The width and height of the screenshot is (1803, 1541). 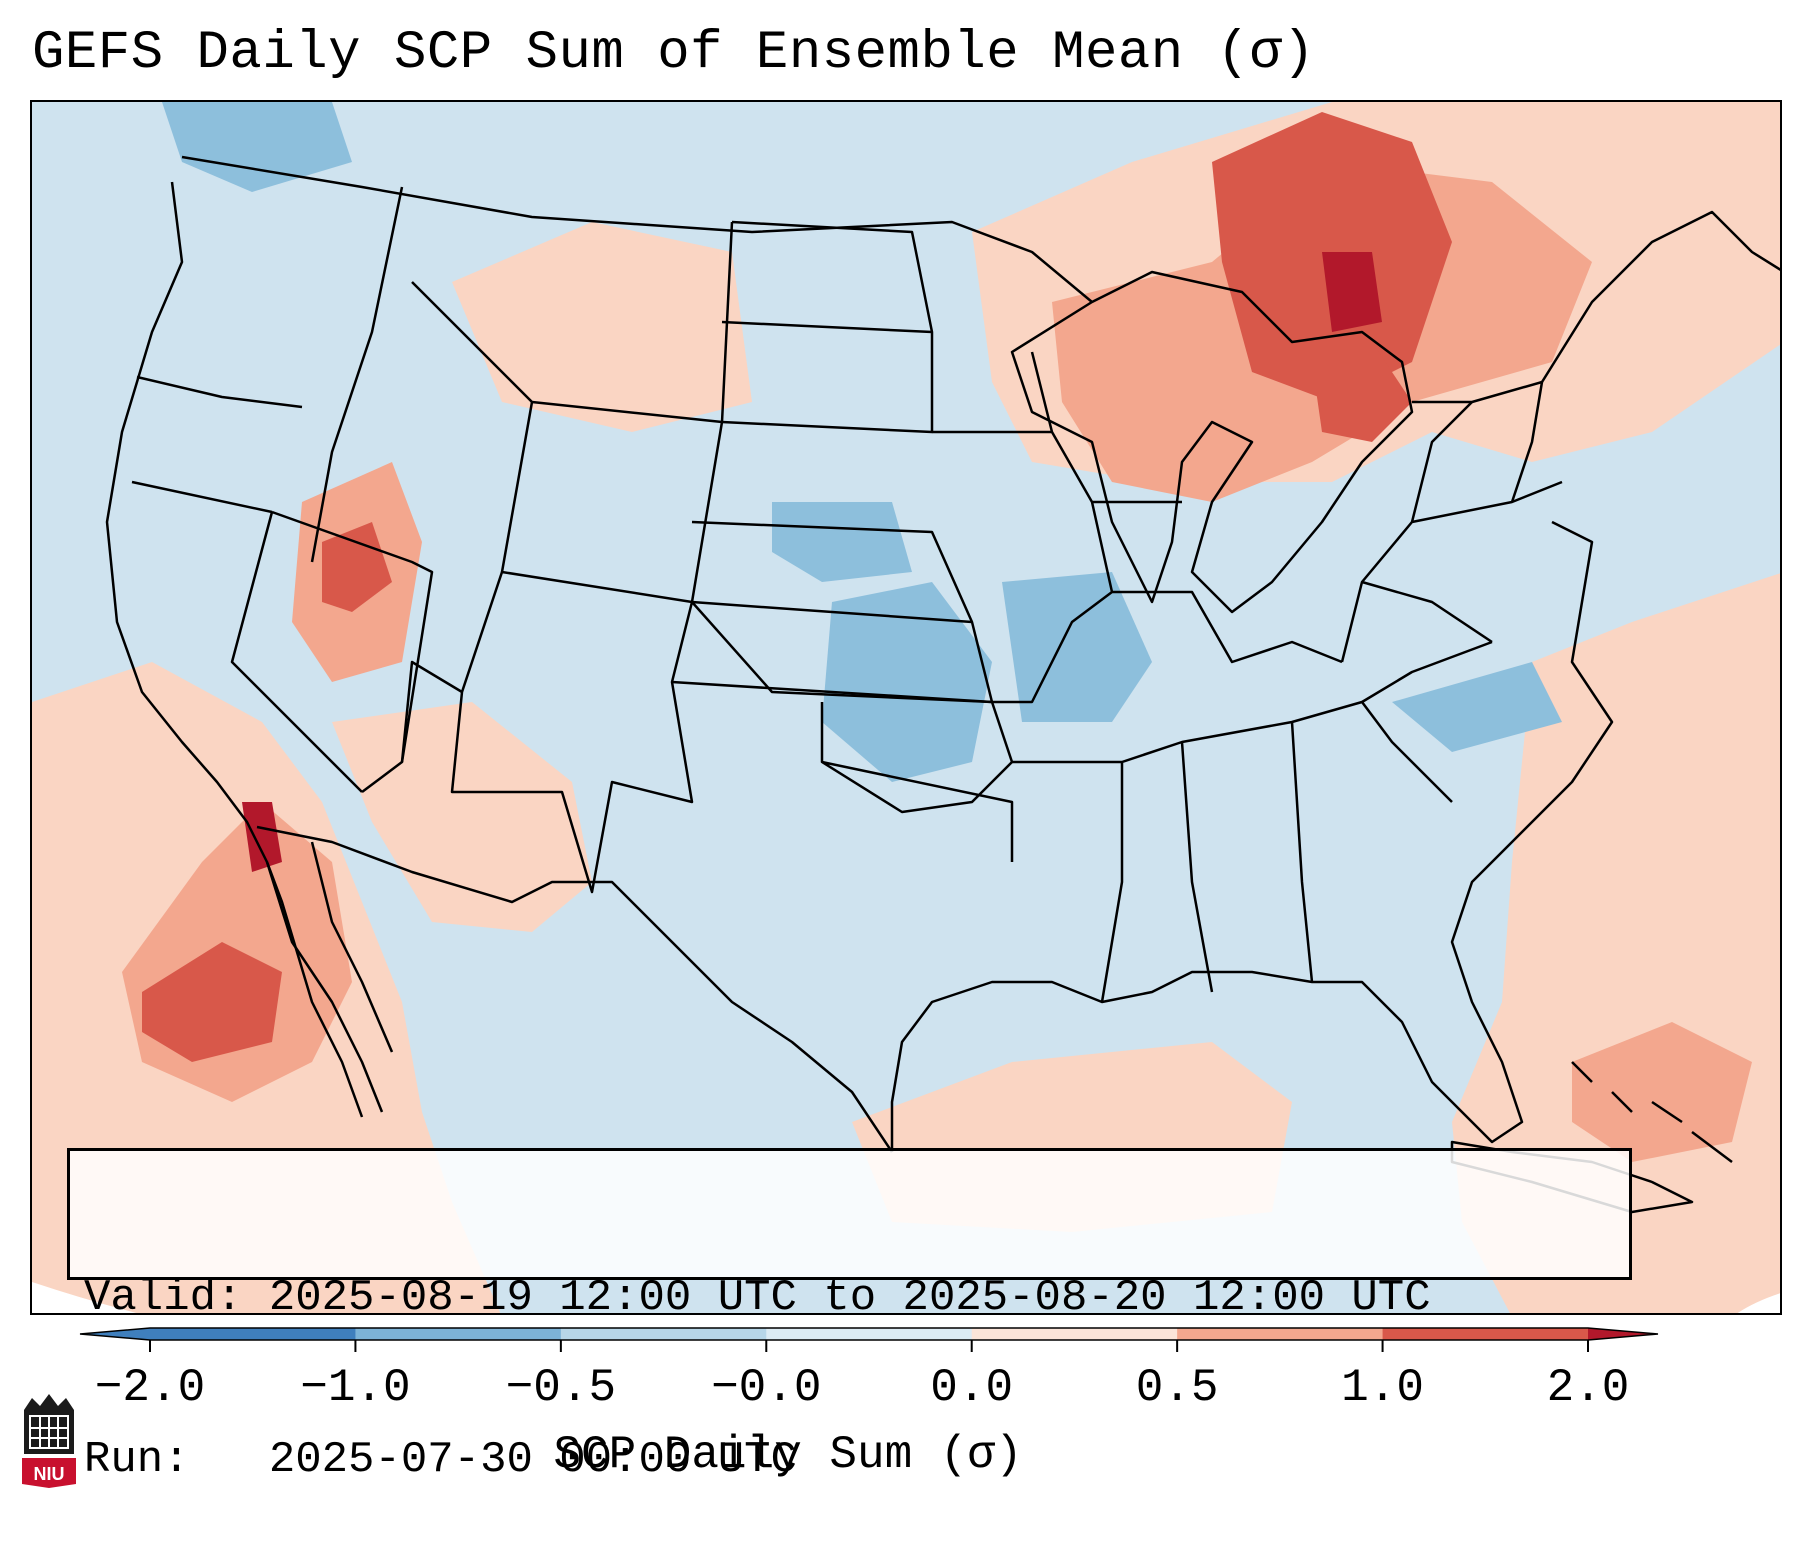 I want to click on anomaly-caribbean-moderate, so click(x=1662, y=1092).